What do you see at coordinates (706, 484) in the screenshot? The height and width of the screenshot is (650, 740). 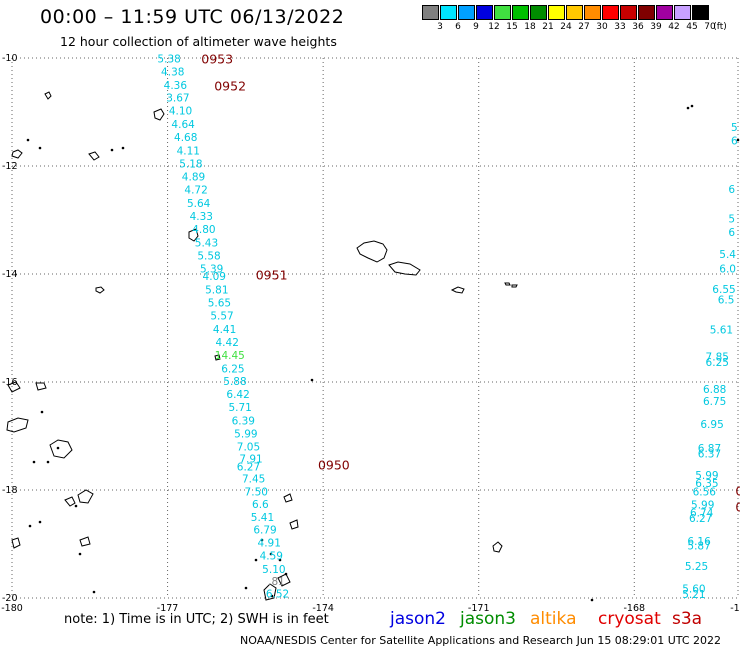 I see `wave-height-label: 6.35` at bounding box center [706, 484].